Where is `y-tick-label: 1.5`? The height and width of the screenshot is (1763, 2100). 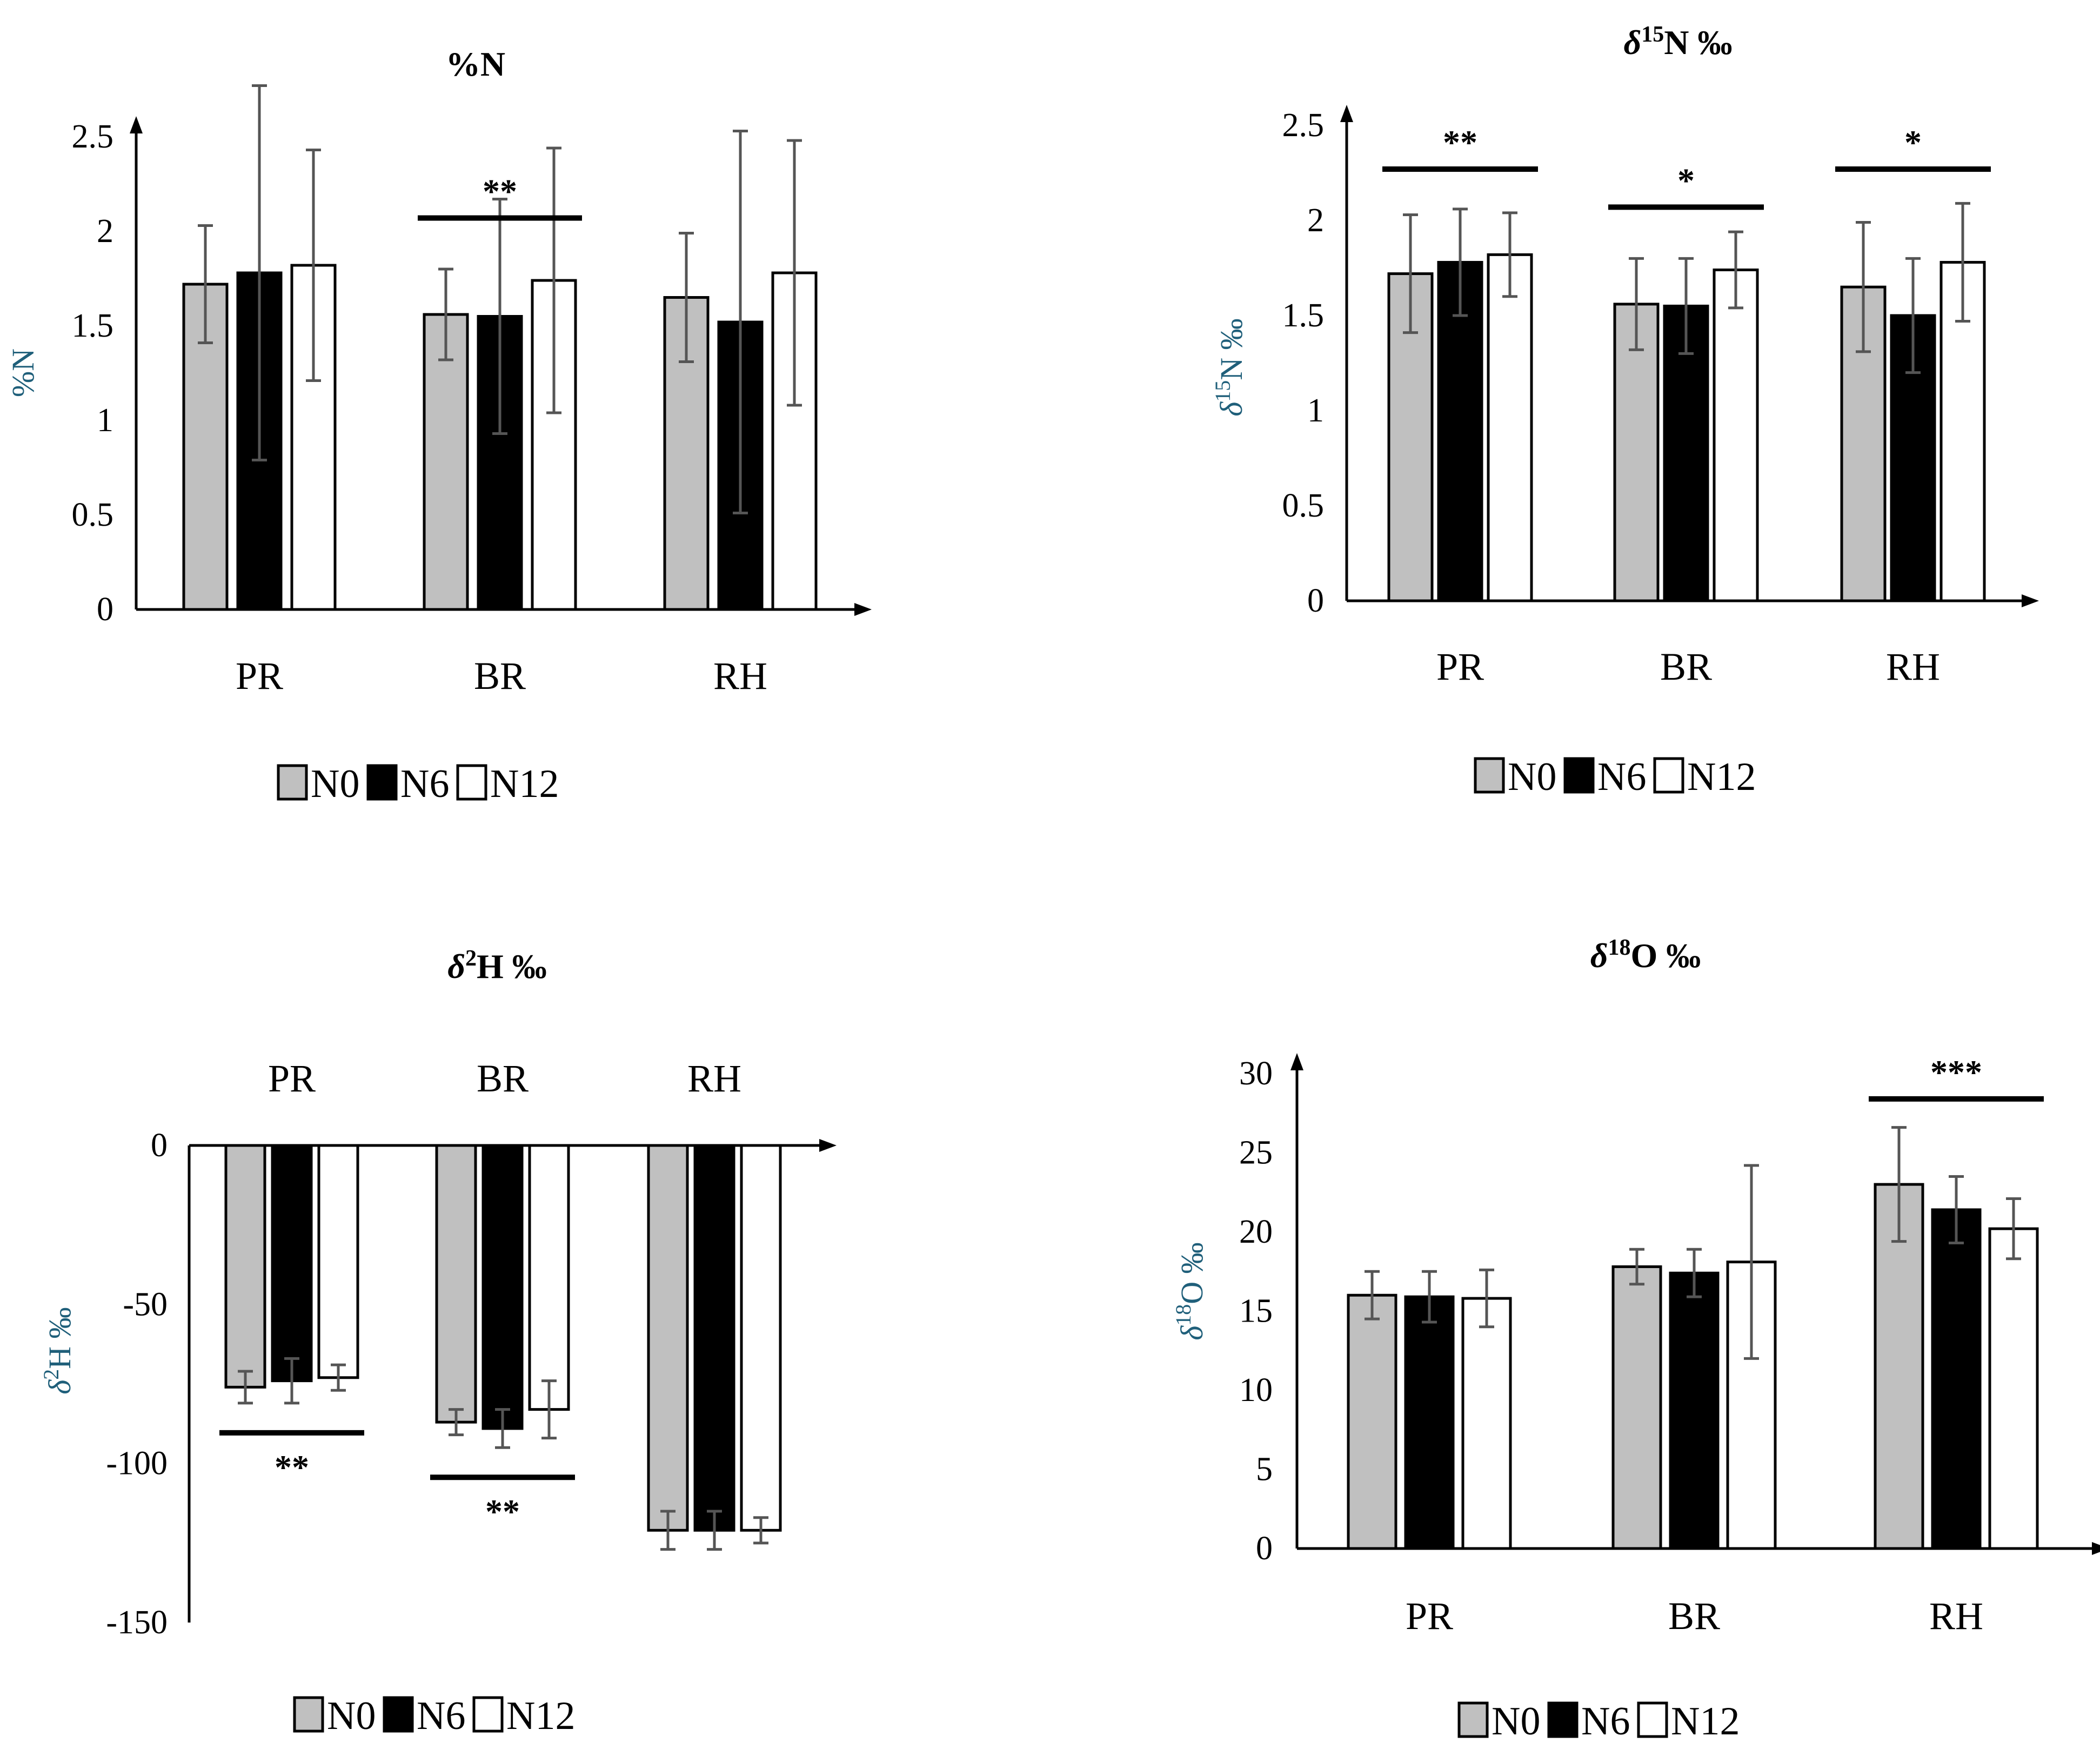 y-tick-label: 1.5 is located at coordinates (1303, 315).